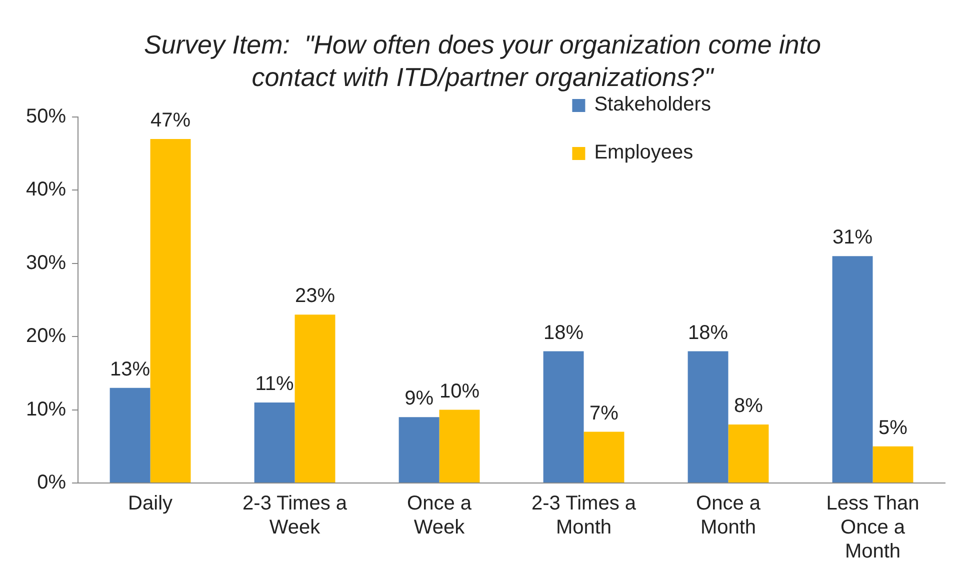 This screenshot has height=577, width=961. Describe the element at coordinates (46, 409) in the screenshot. I see `y-tick-label: 10%` at that location.